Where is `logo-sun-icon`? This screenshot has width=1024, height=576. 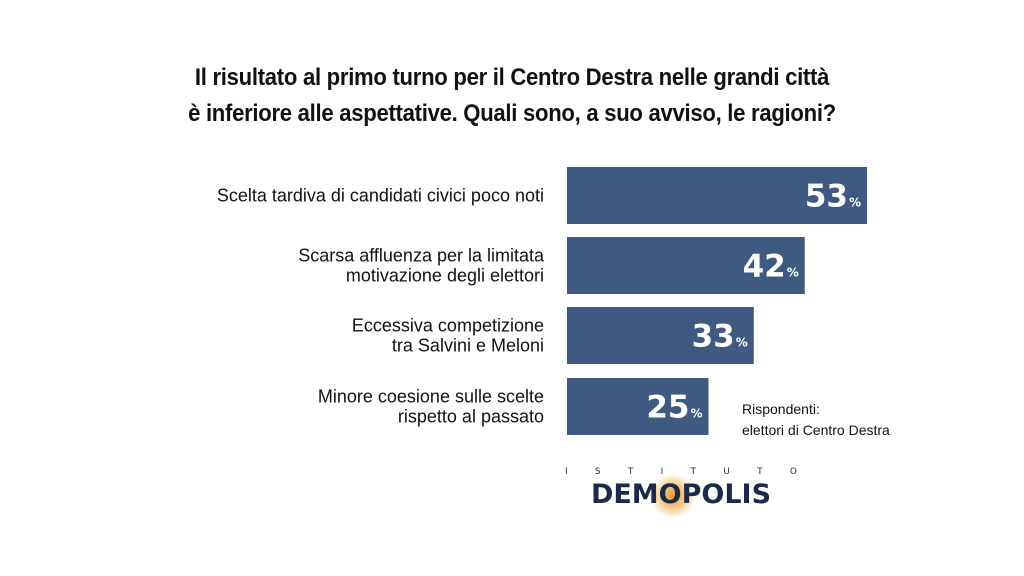 logo-sun-icon is located at coordinates (673, 496).